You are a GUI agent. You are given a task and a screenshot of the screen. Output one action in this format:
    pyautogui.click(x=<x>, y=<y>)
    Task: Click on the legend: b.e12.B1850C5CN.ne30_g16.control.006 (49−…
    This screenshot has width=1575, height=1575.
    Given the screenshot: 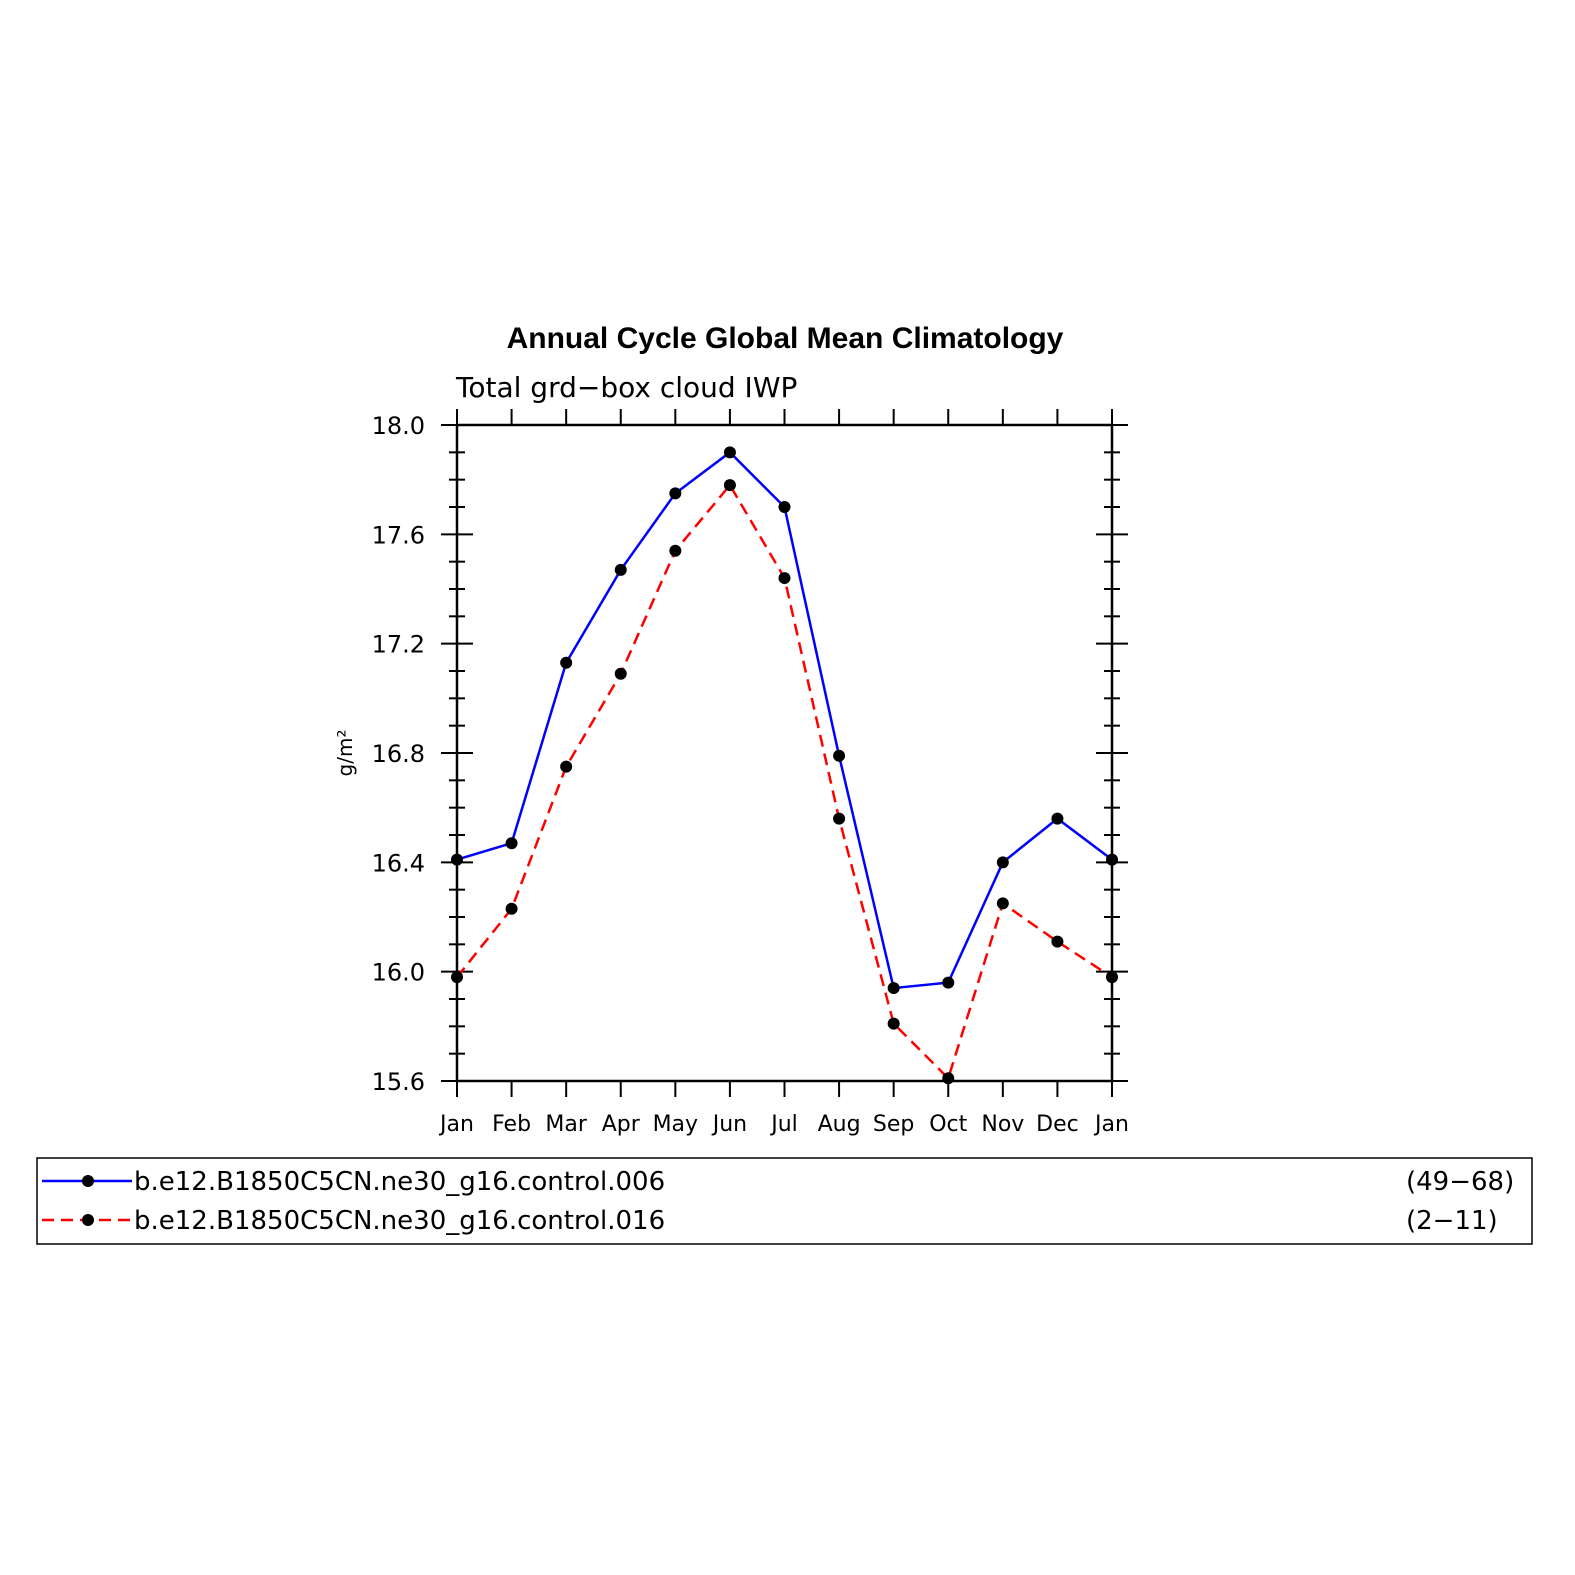 What is the action you would take?
    pyautogui.click(x=778, y=1201)
    